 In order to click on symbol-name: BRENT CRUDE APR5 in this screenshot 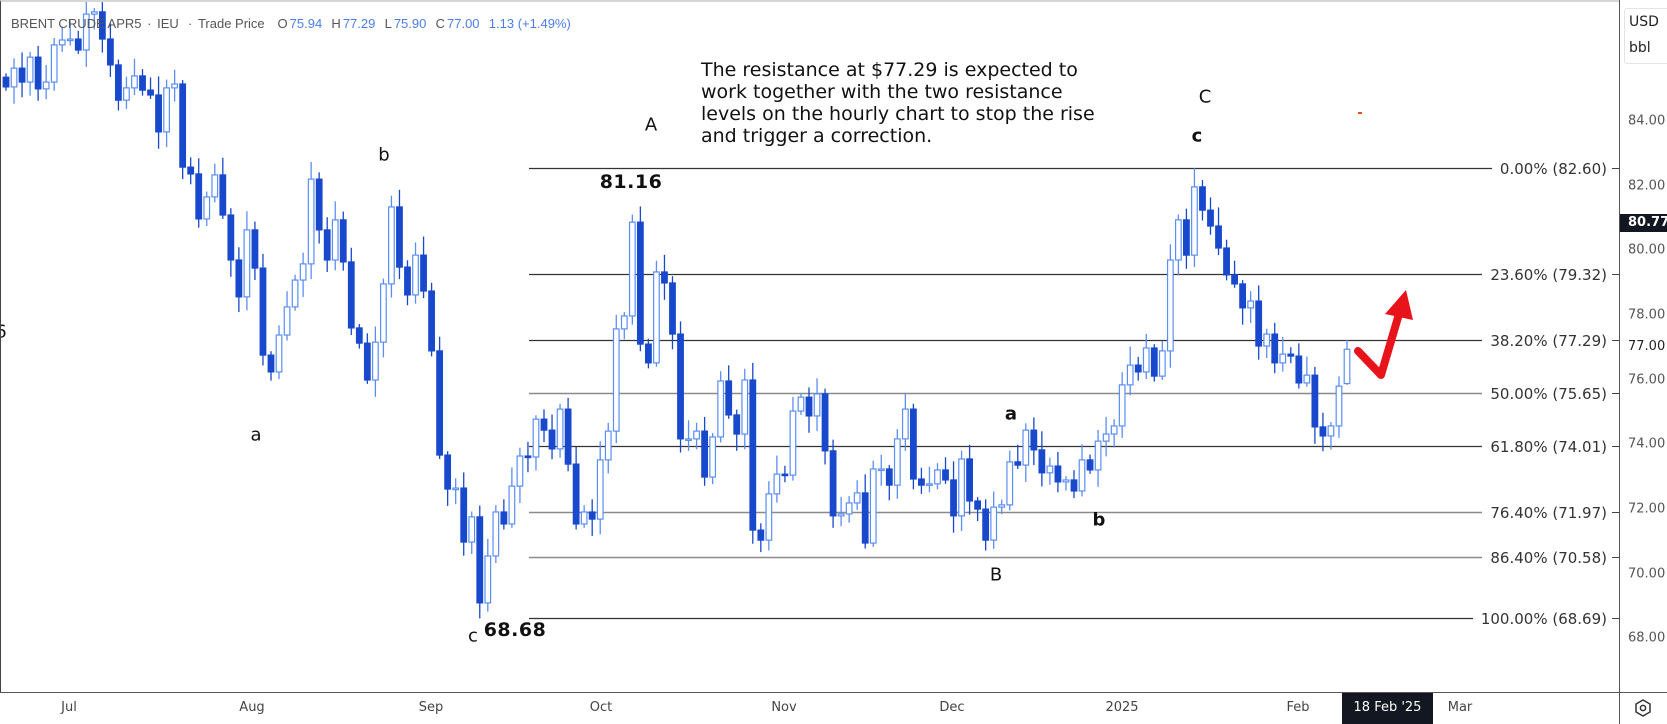, I will do `click(76, 23)`.